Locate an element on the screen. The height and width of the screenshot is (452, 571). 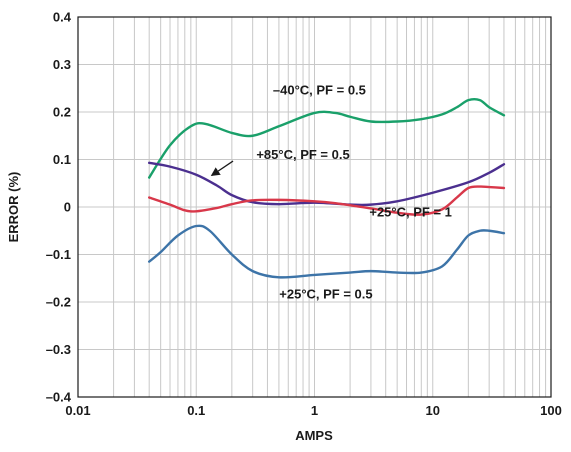
y-tick-label: –0.4 is located at coordinates (59, 397).